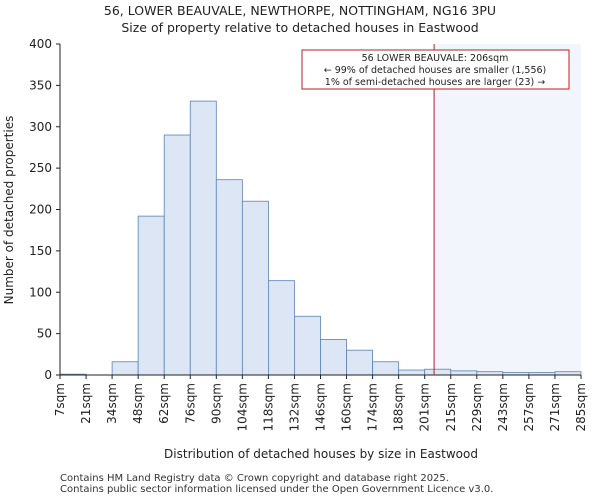 The image size is (600, 500). What do you see at coordinates (555, 407) in the screenshot?
I see `x-tick-label-271sqm: 271sqm` at bounding box center [555, 407].